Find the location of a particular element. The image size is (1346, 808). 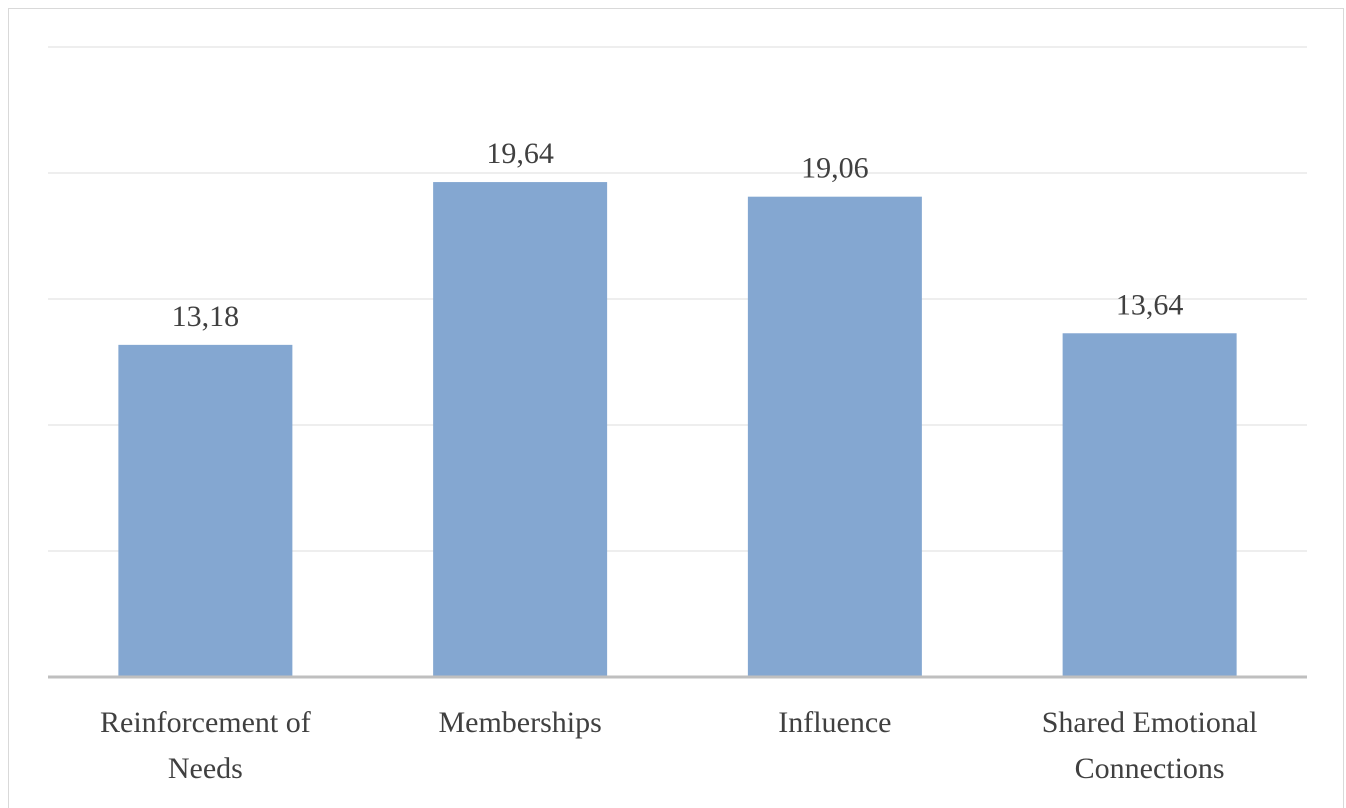

data-label: 19,64 is located at coordinates (520, 153).